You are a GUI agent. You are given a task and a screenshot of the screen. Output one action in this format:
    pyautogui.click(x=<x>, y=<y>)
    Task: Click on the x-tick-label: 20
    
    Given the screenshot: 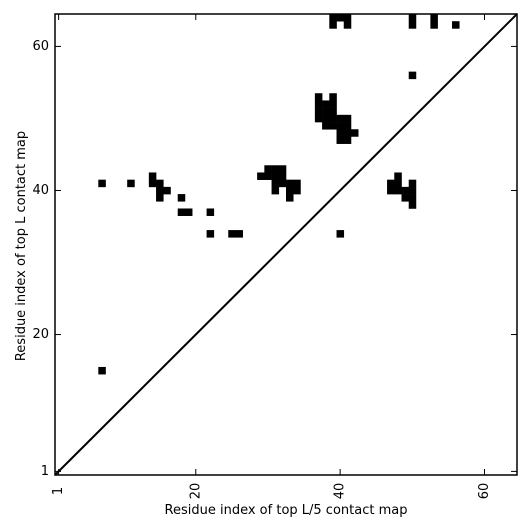 What is the action you would take?
    pyautogui.click(x=195, y=491)
    